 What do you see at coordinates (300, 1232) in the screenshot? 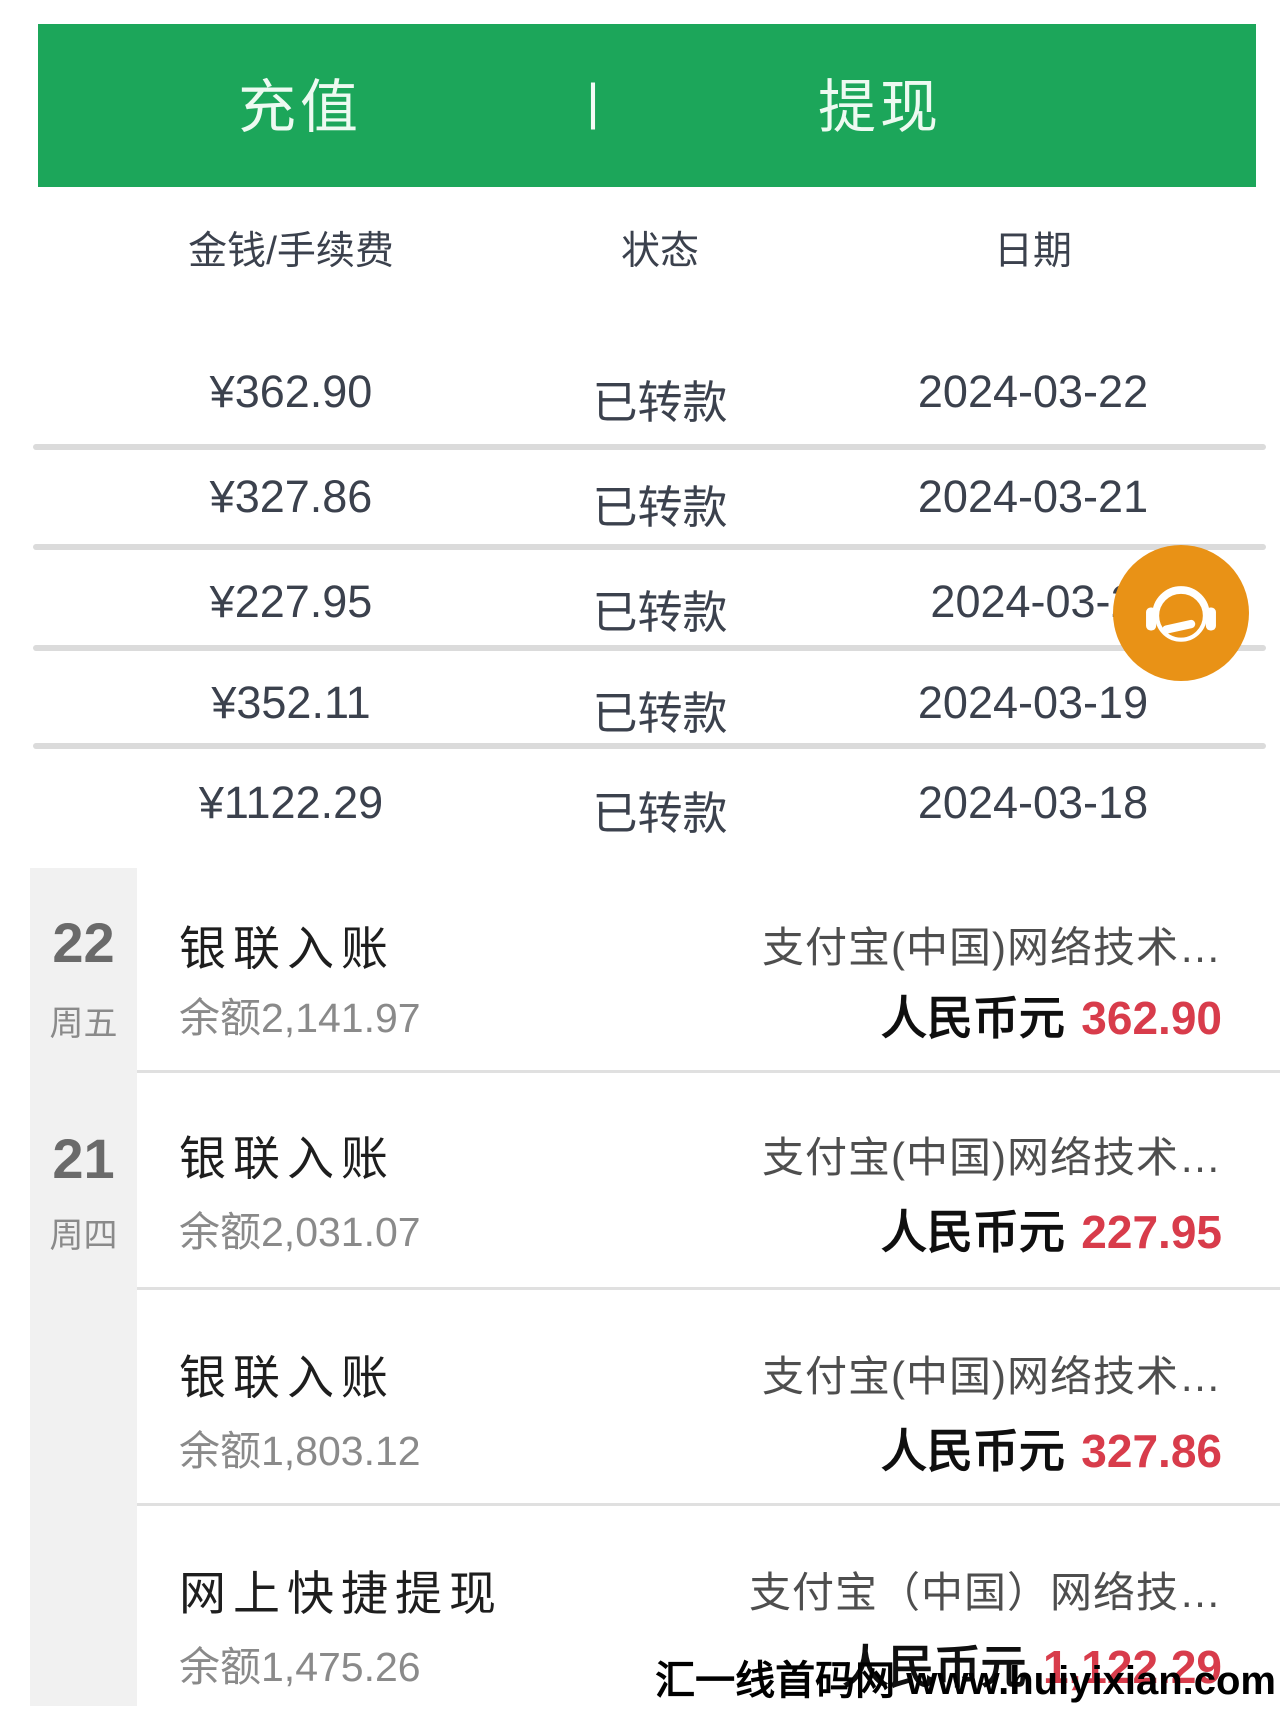
I see `balance-label: 余额2,031.07` at bounding box center [300, 1232].